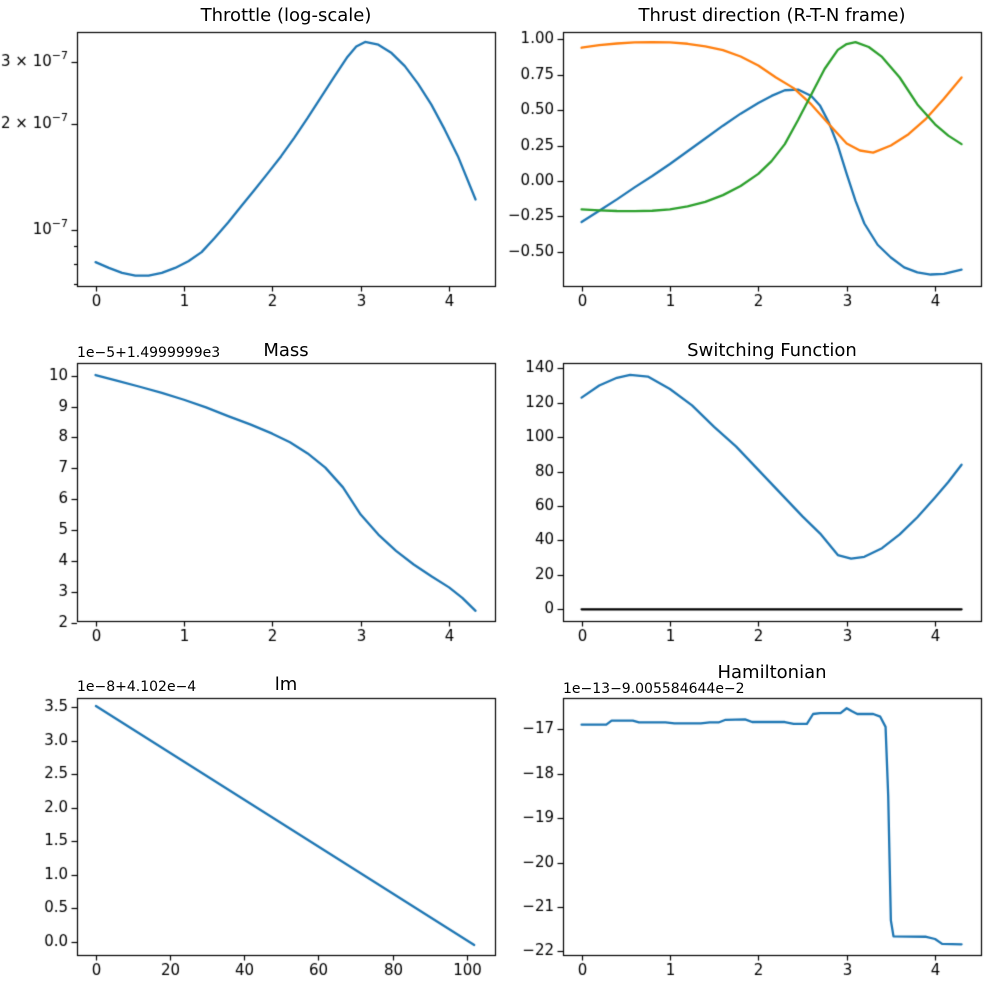 The width and height of the screenshot is (989, 990). Describe the element at coordinates (772, 672) in the screenshot. I see `title-hamiltonian: Hamiltonian` at that location.